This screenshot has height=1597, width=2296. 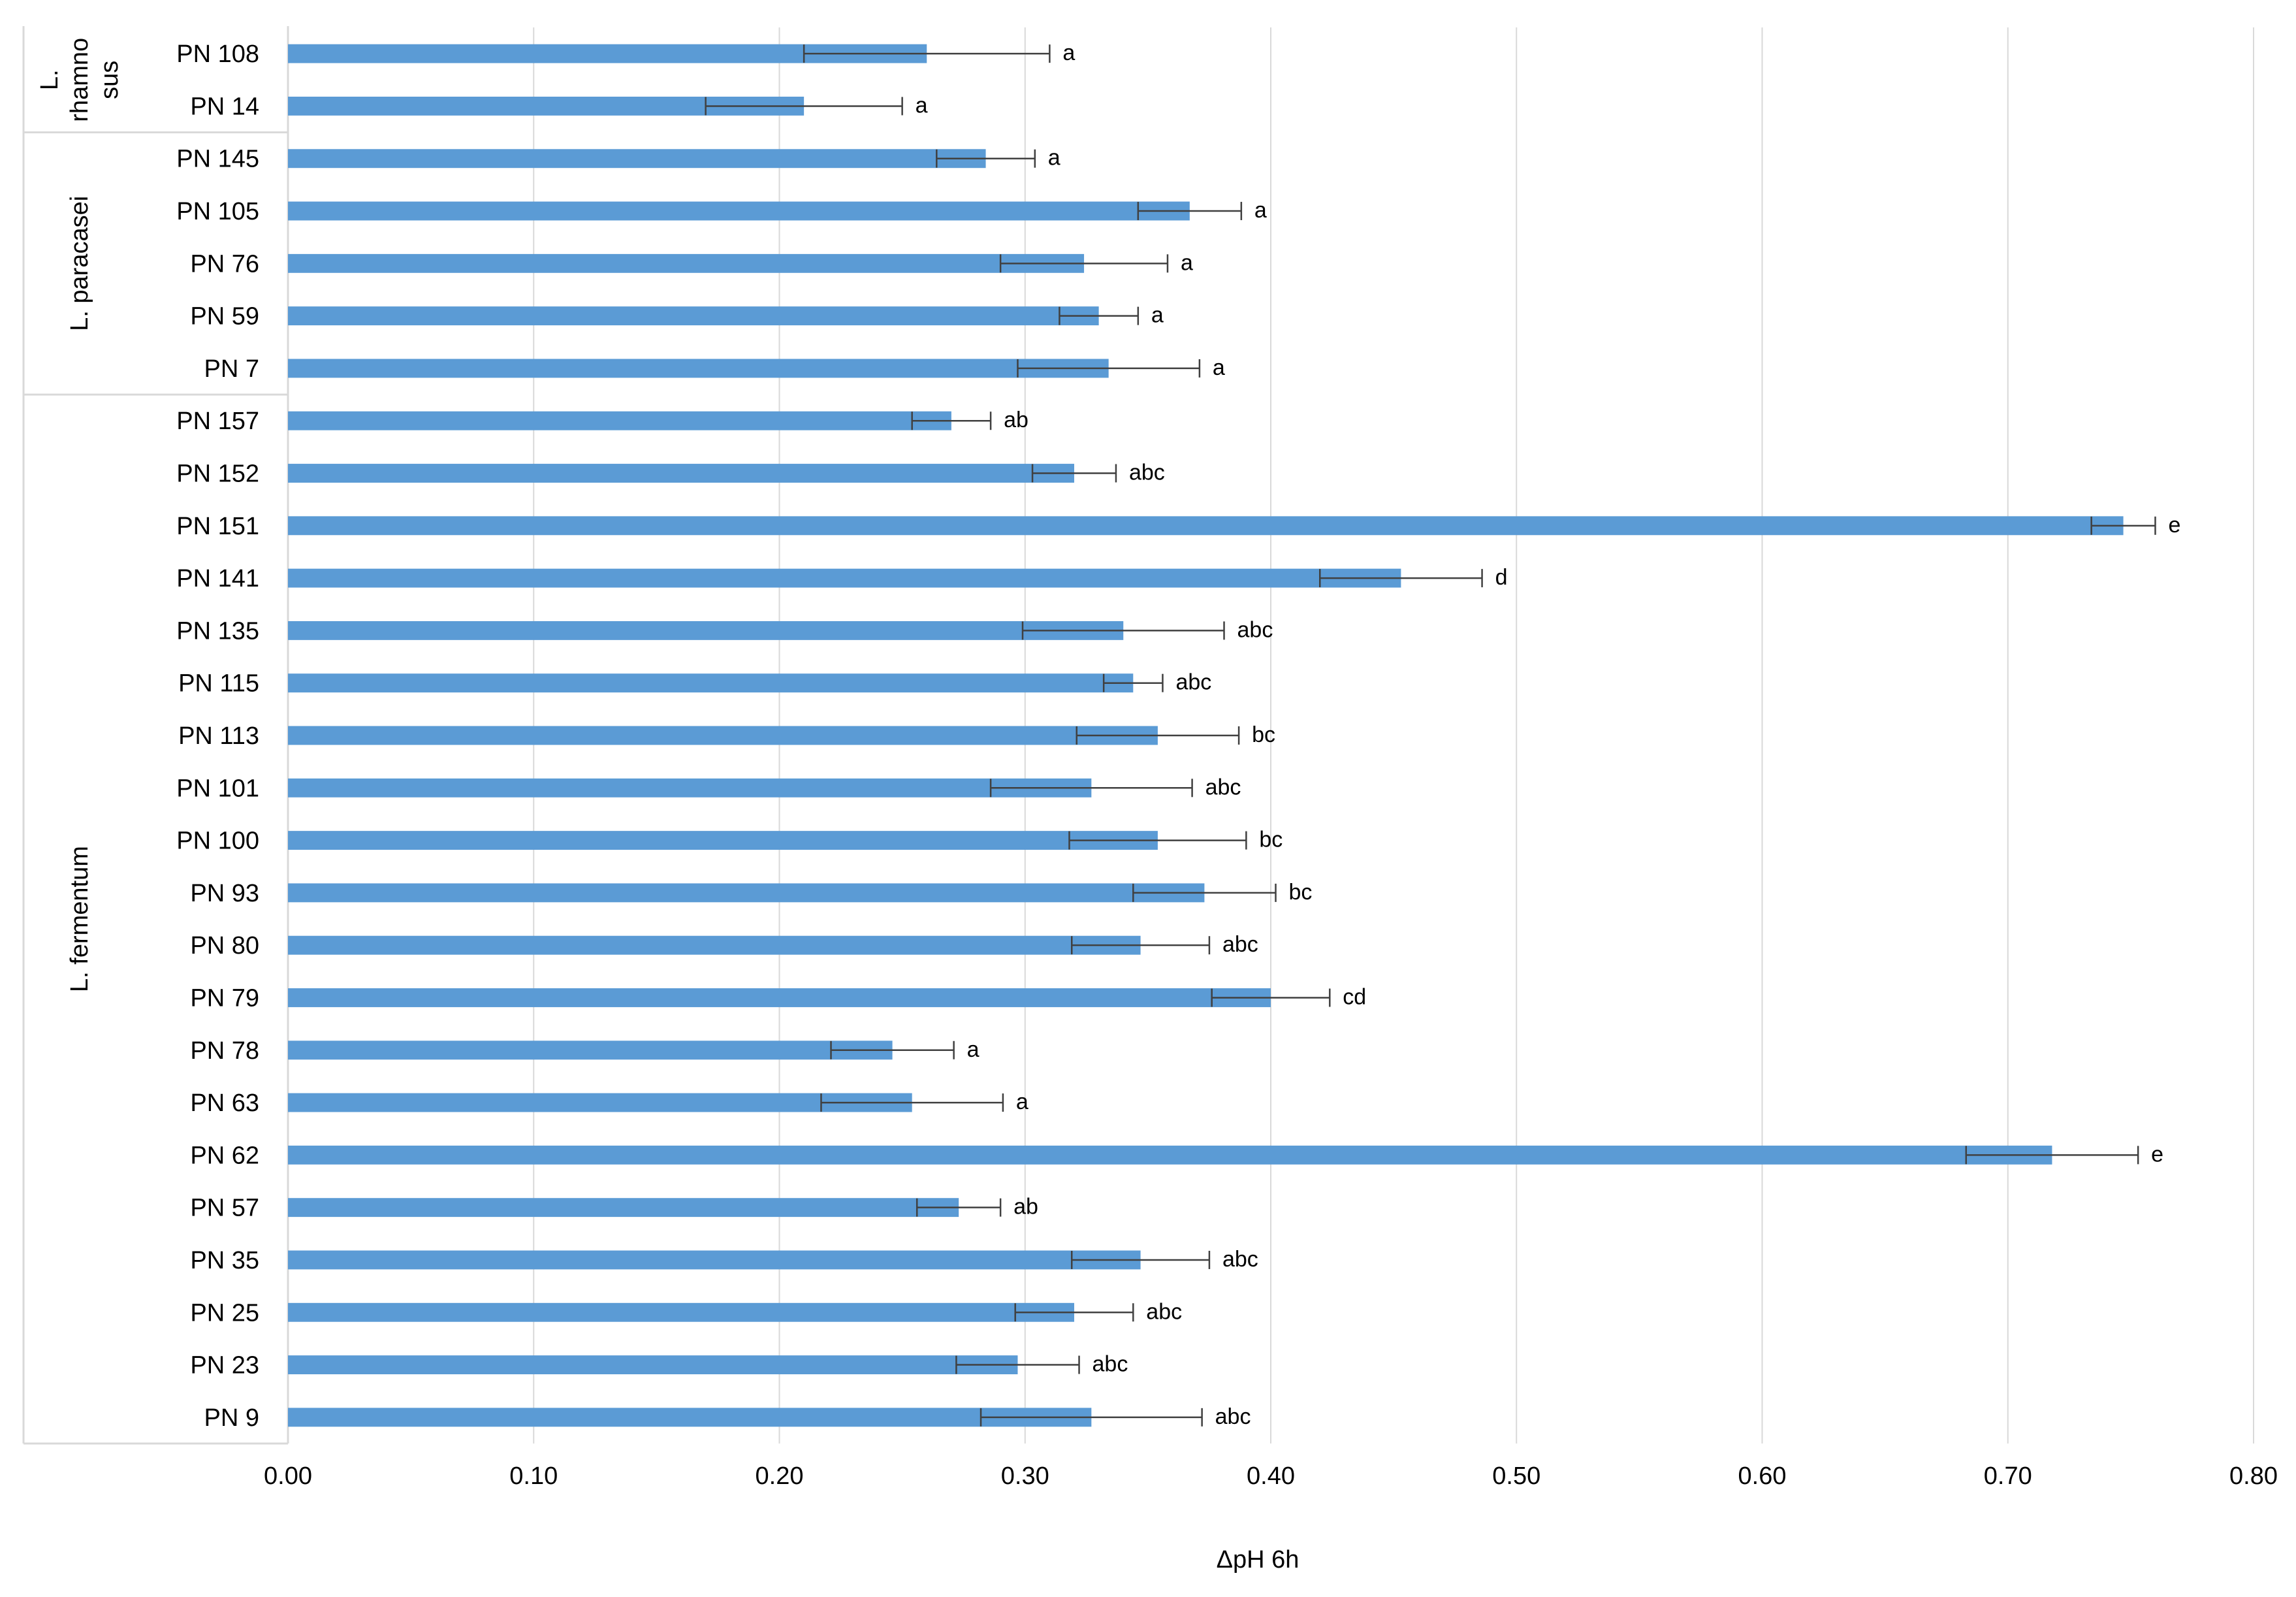 I want to click on group-label-line: sus, so click(x=109, y=80).